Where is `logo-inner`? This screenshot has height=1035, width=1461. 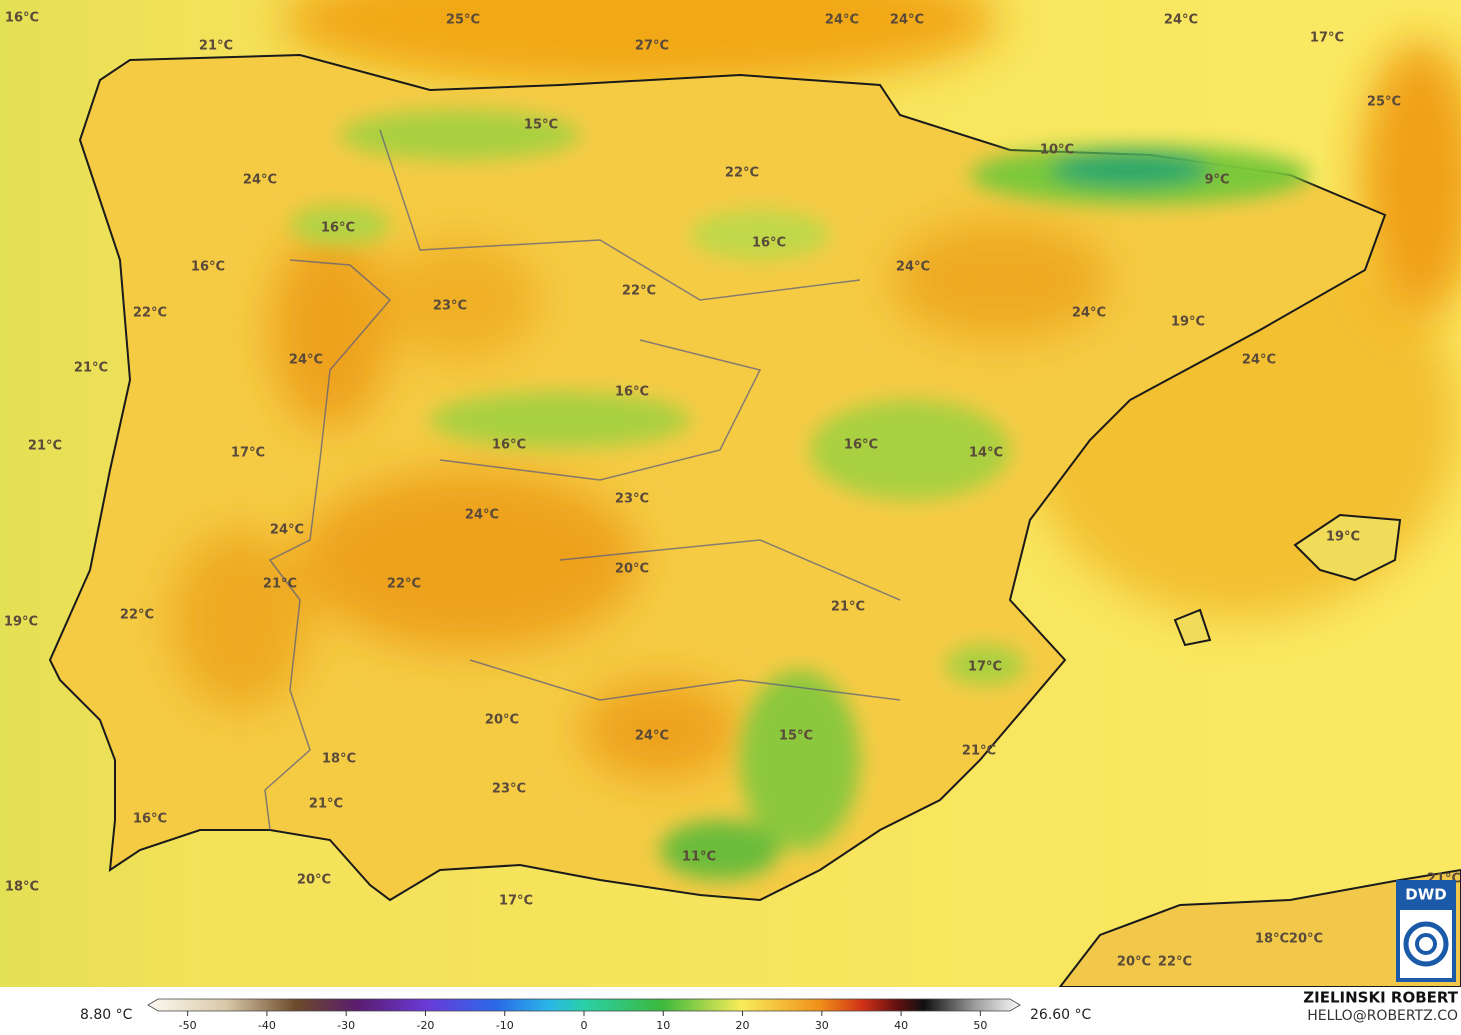
logo-inner is located at coordinates (1426, 944).